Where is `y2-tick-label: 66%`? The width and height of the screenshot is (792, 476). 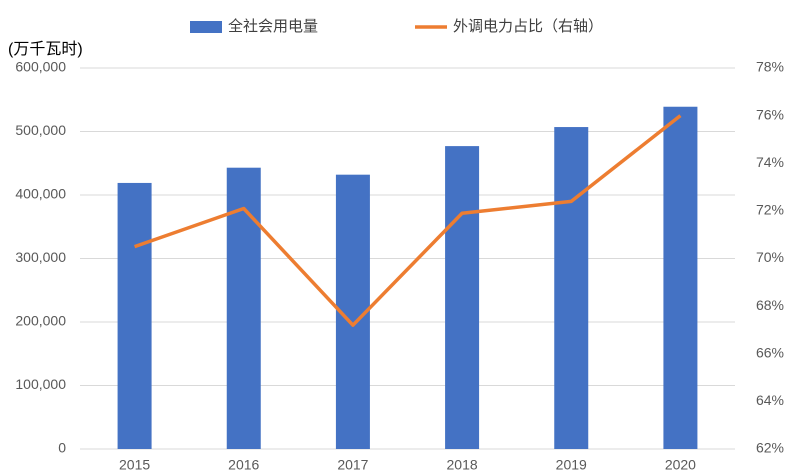
y2-tick-label: 66% is located at coordinates (770, 352).